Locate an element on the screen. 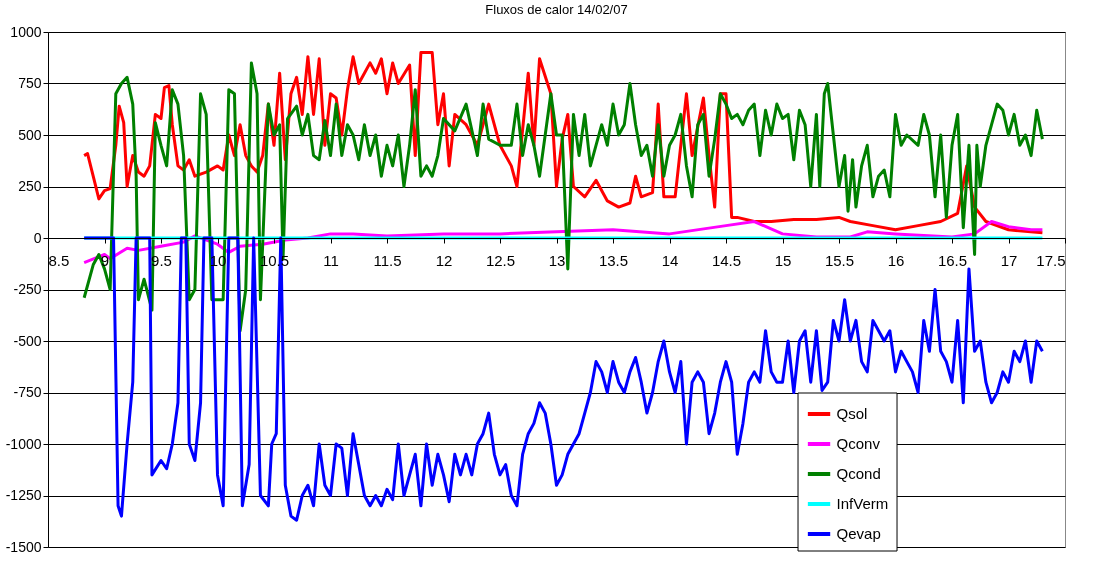 The width and height of the screenshot is (1104, 565). x-tick-label: 11.5 is located at coordinates (387, 260).